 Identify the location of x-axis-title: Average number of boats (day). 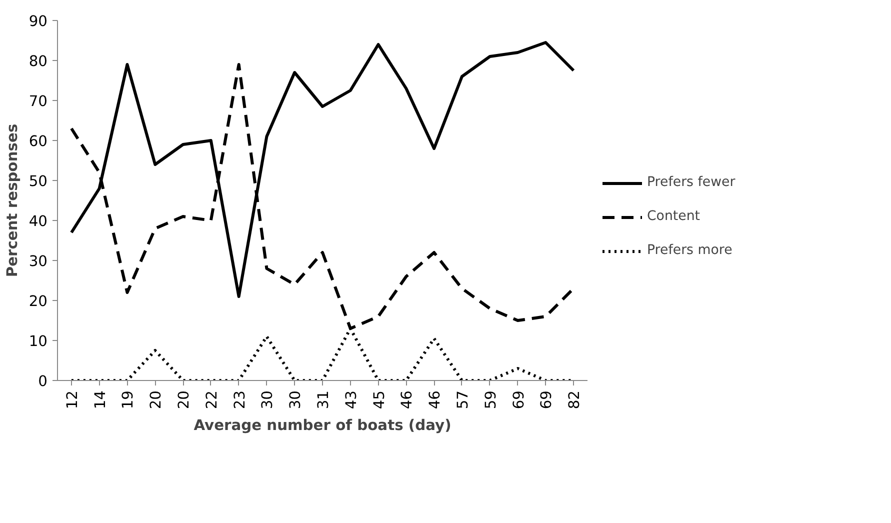
(323, 425).